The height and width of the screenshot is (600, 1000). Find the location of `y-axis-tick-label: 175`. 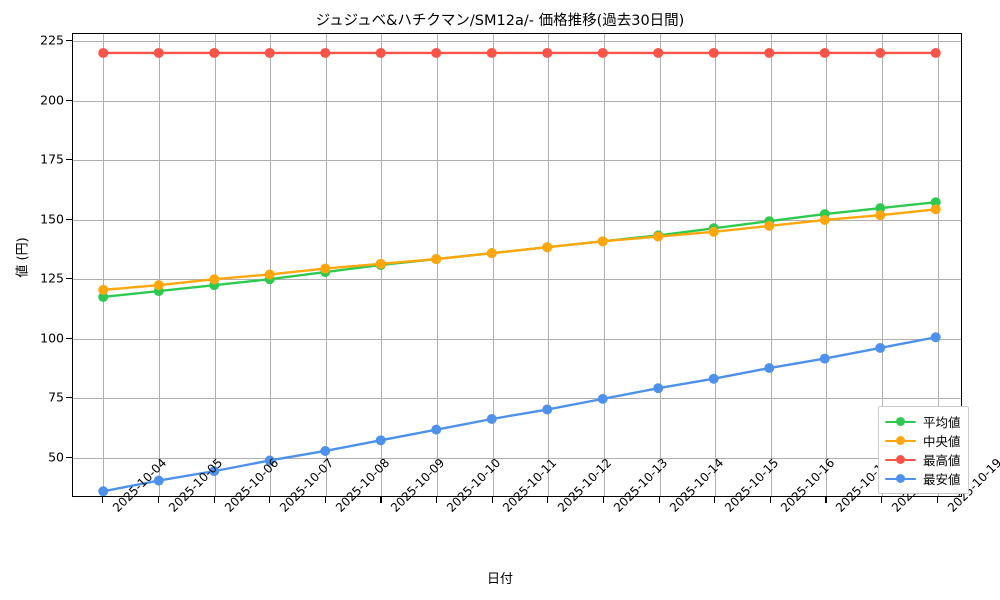

y-axis-tick-label: 175 is located at coordinates (52, 159).